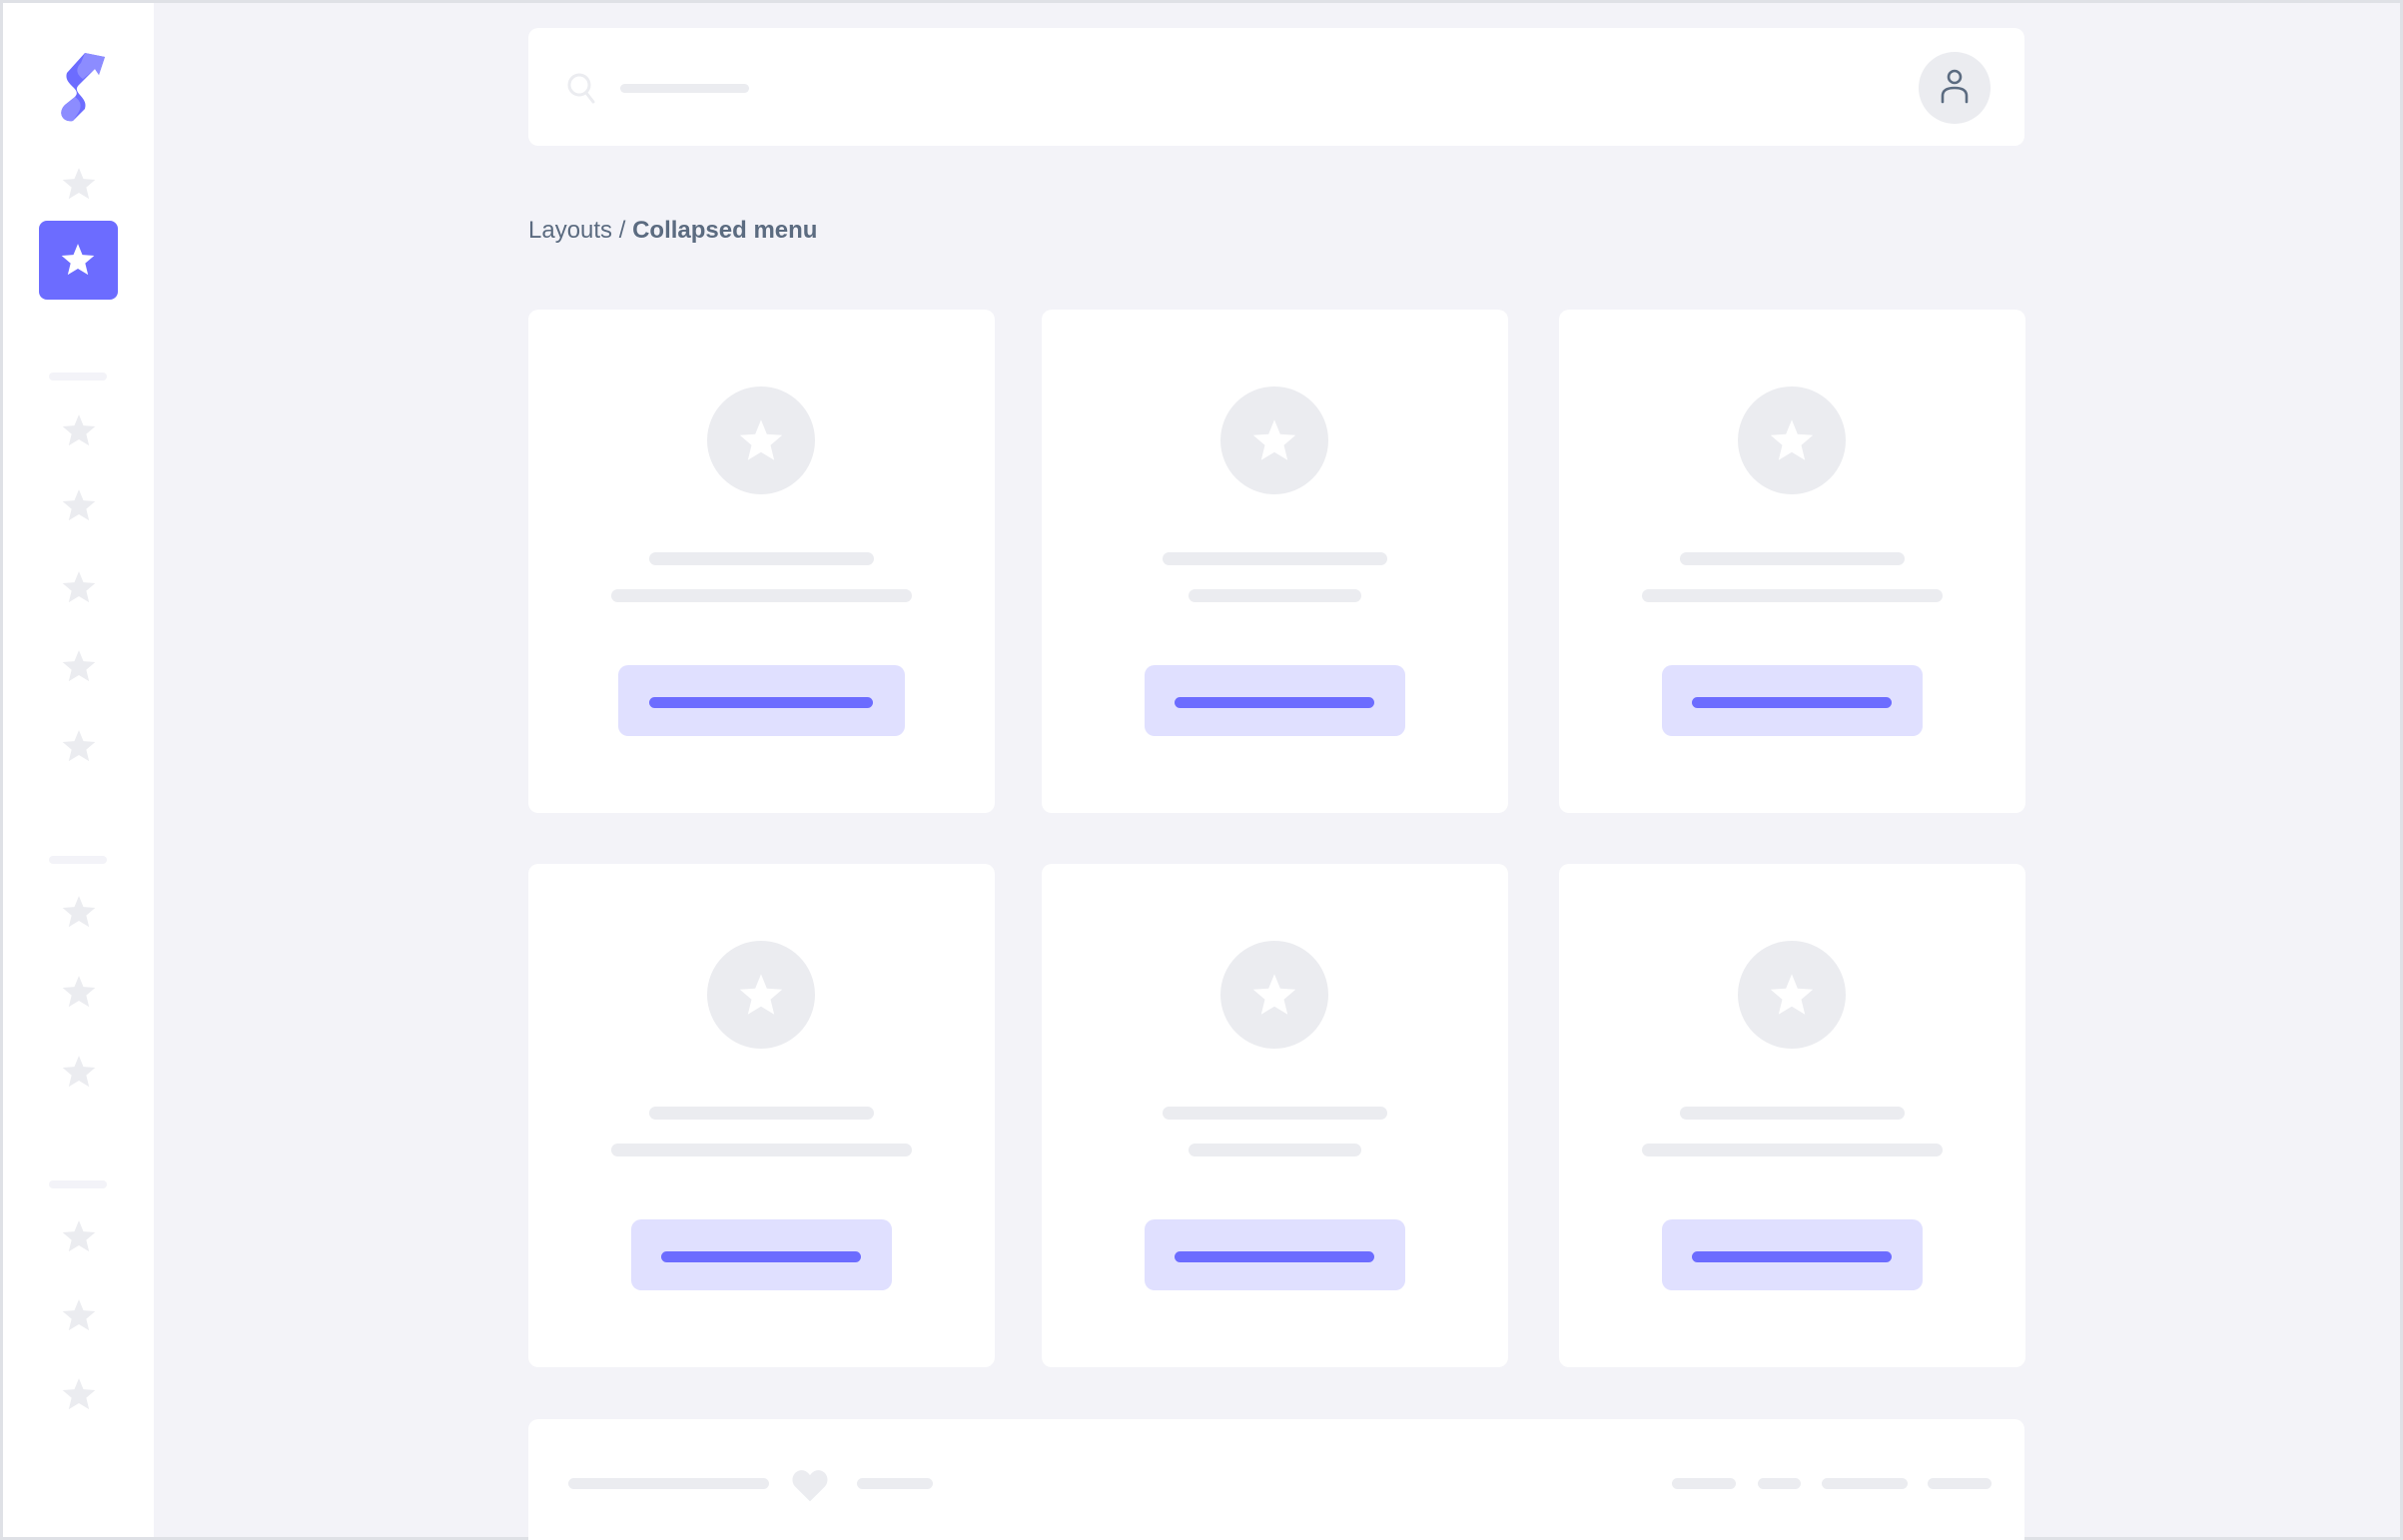 This screenshot has height=1540, width=2403. Describe the element at coordinates (582, 89) in the screenshot. I see `search-icon` at that location.